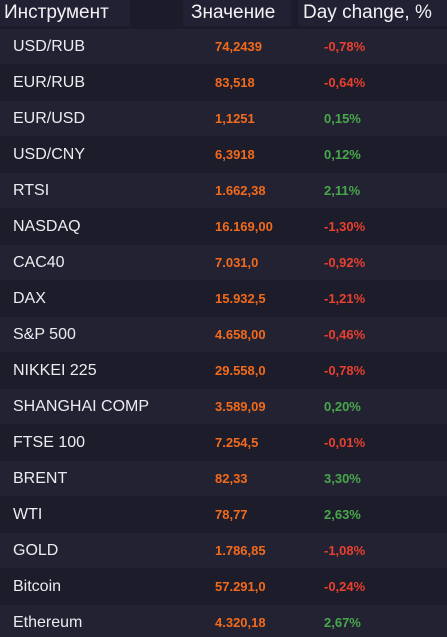 The image size is (447, 637). I want to click on day-change: 0,12%, so click(342, 154).